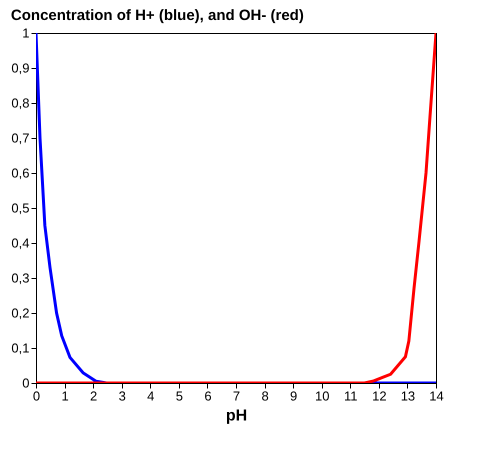 This screenshot has width=493, height=475. I want to click on x-tick-label: 9, so click(294, 396).